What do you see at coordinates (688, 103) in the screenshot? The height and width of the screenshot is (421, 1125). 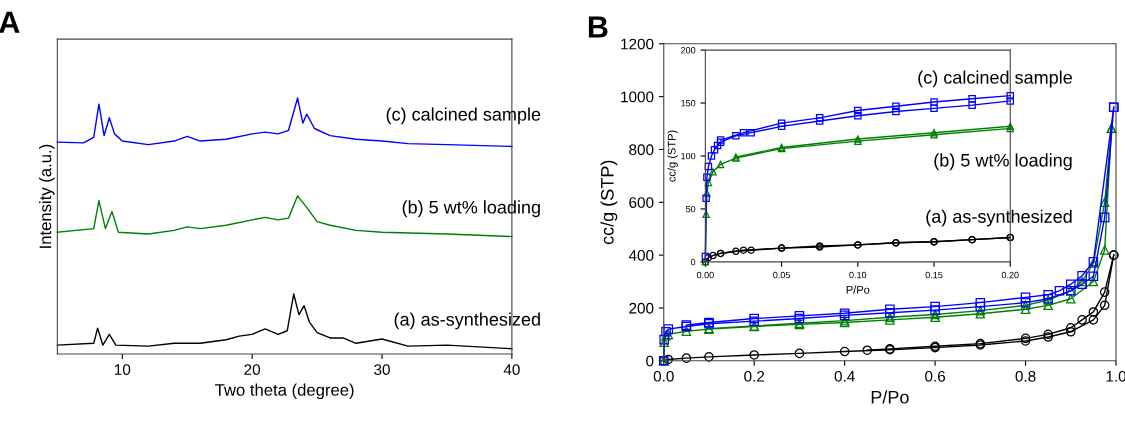 I see `y-tick-label: 150` at bounding box center [688, 103].